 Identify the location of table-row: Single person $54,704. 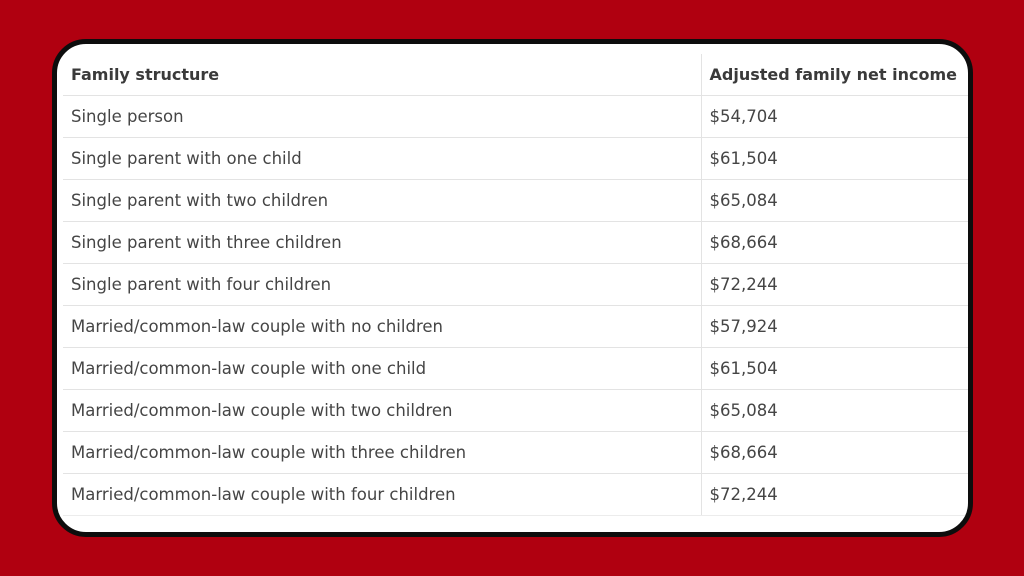
(515, 116).